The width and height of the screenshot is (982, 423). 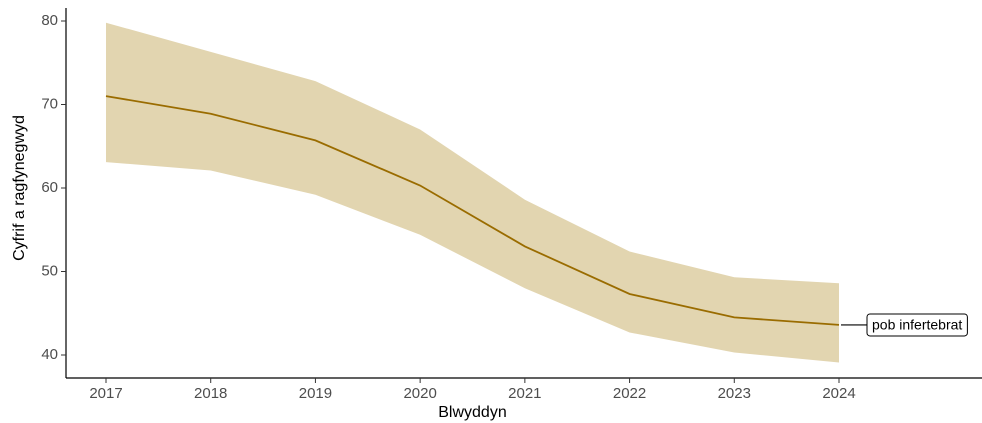 I want to click on y-axis-title: Cyfrif a ragfynegwyd, so click(x=19, y=188).